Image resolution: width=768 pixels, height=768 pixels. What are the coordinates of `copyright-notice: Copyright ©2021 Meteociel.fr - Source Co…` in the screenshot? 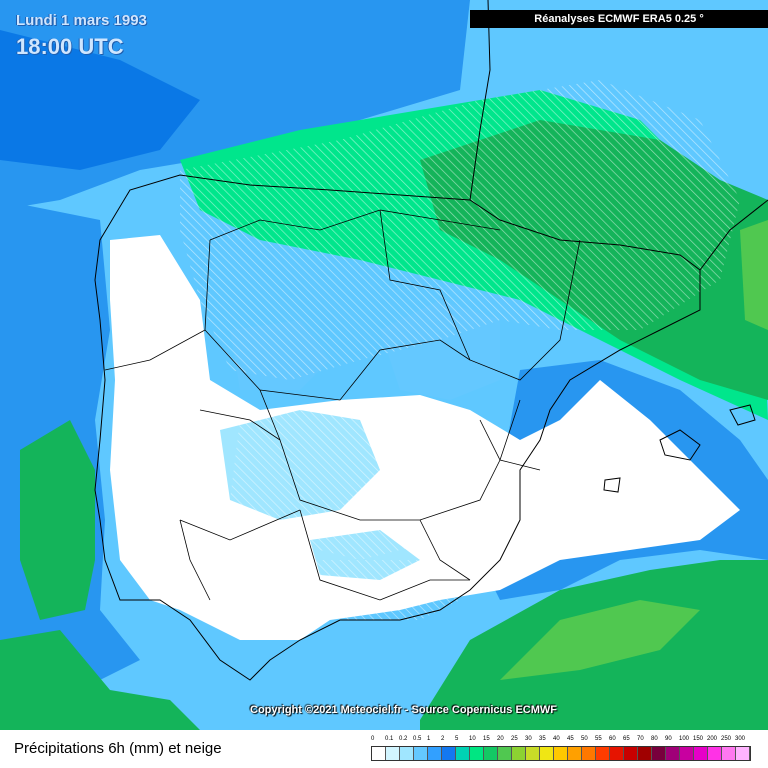 It's located at (403, 710).